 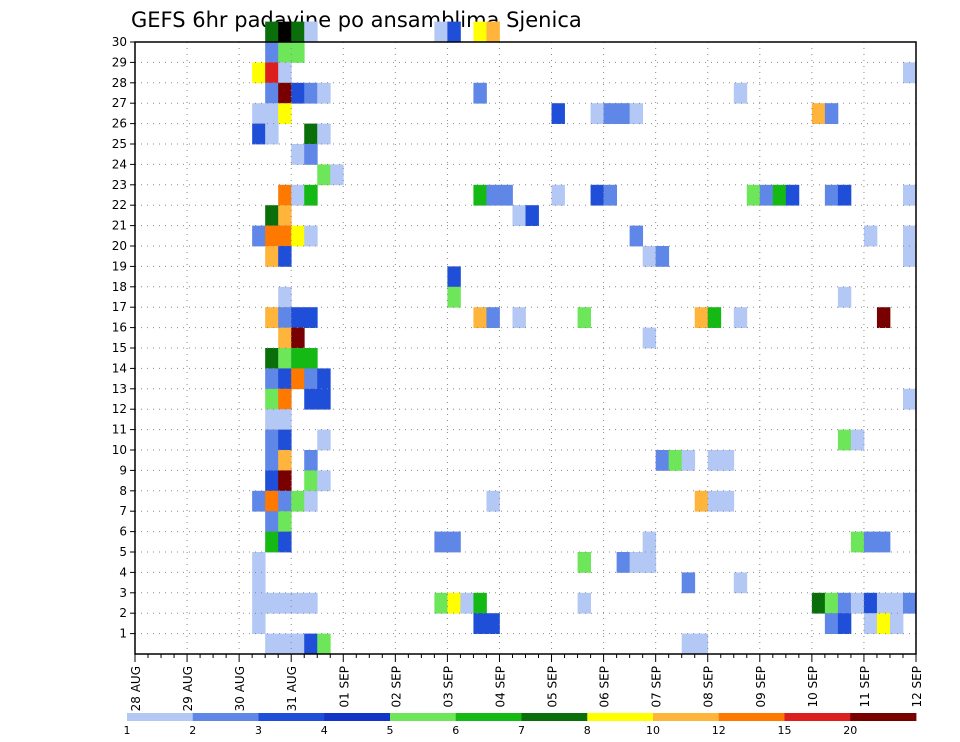 I want to click on x-tick-label: 31 AUG, so click(x=292, y=688).